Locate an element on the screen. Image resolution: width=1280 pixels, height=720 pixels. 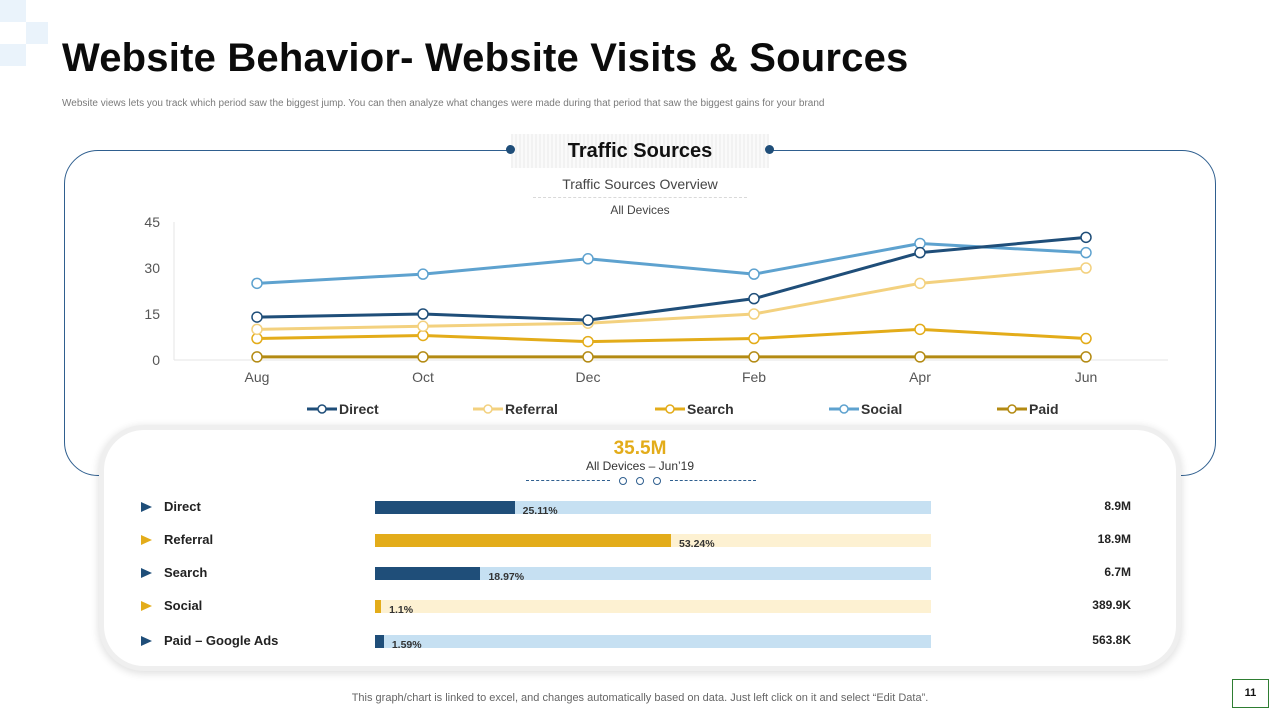
legend-item-direct: Direct is located at coordinates (343, 409).